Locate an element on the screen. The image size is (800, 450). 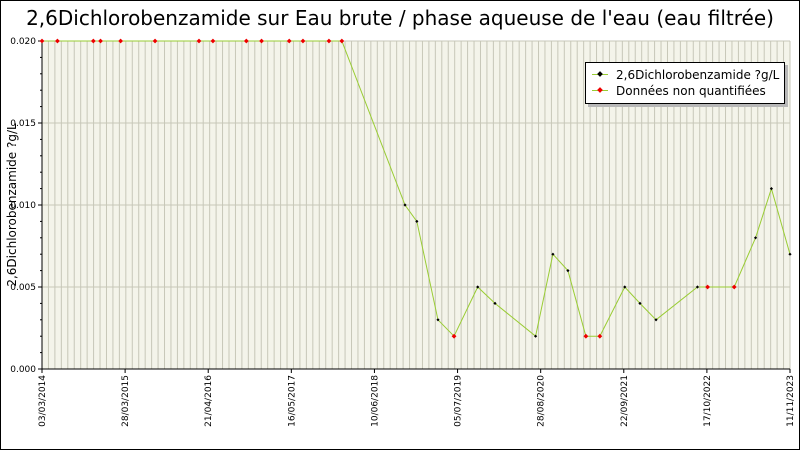
x-tick-label: 28/08/2020 is located at coordinates (542, 401).